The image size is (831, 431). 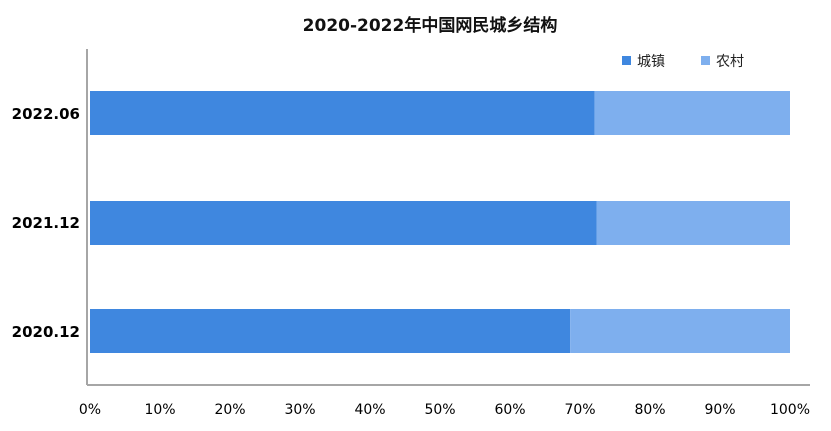 What do you see at coordinates (651, 62) in the screenshot?
I see `legend-label-urban: 城镇` at bounding box center [651, 62].